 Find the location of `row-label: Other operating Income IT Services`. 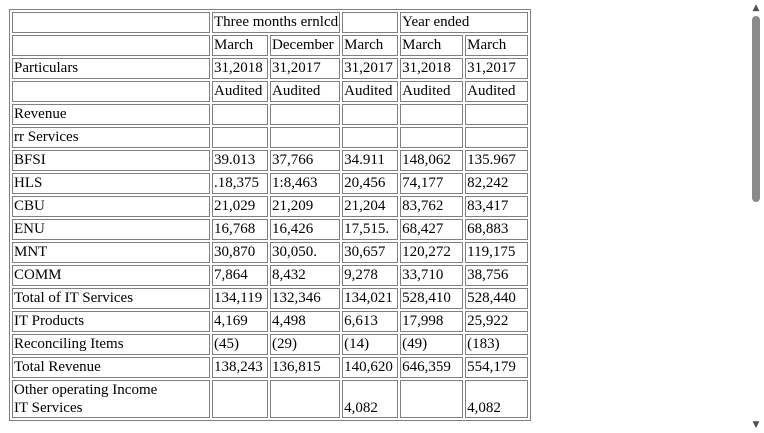

row-label: Other operating Income IT Services is located at coordinates (111, 399).